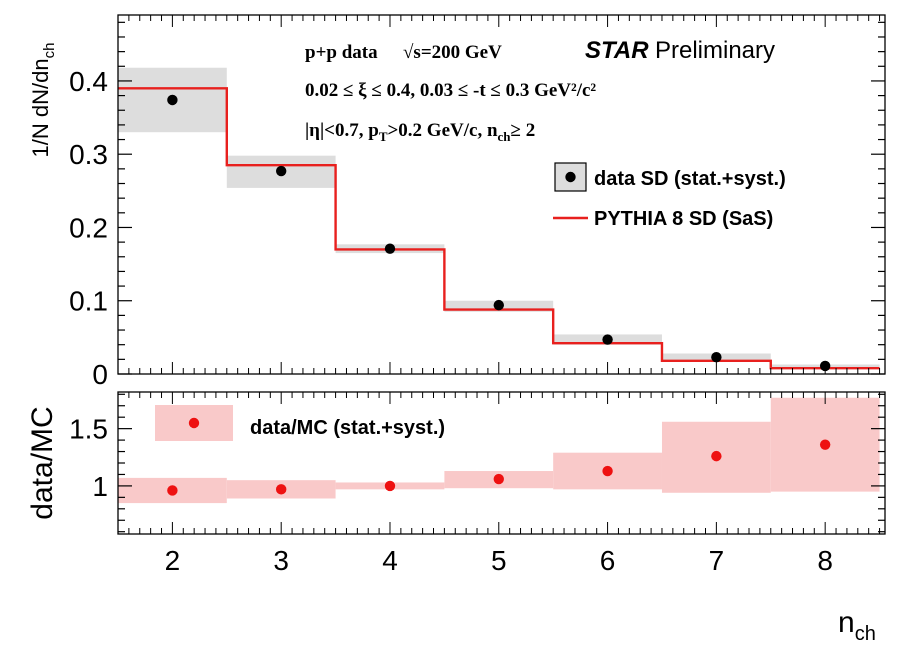 The width and height of the screenshot is (913, 656). I want to click on annotation-pp-data: p+p data, so click(341, 52).